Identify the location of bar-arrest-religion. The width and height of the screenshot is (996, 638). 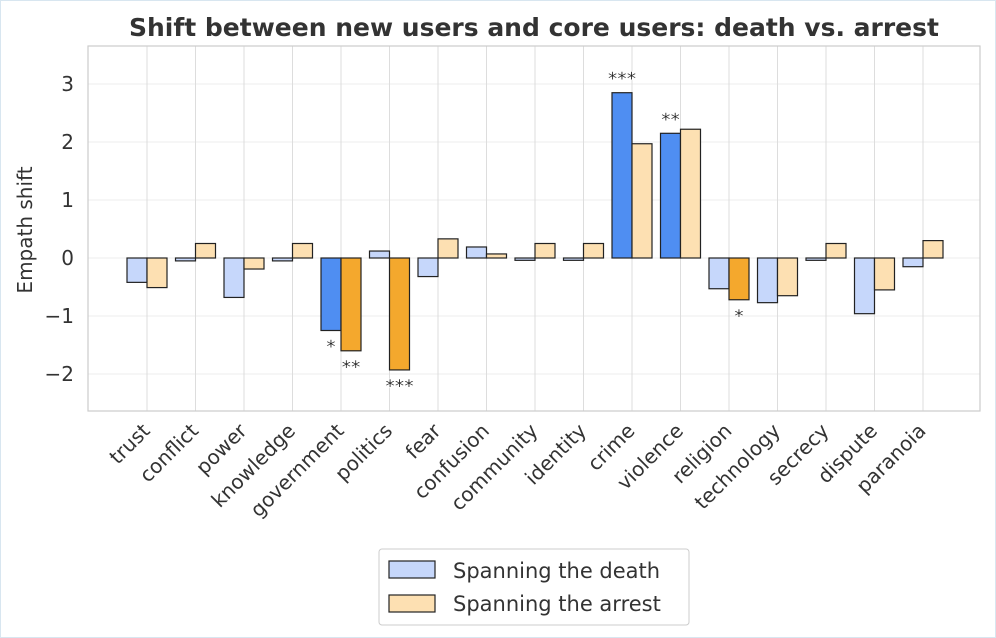
(739, 279).